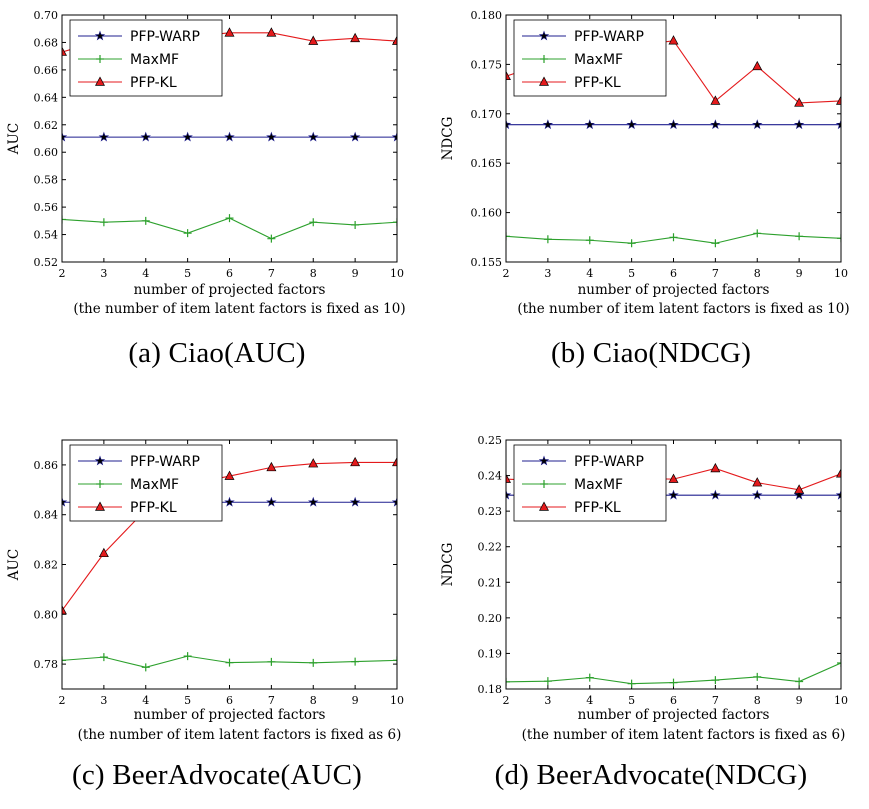 The height and width of the screenshot is (809, 869). What do you see at coordinates (631, 700) in the screenshot?
I see `x-tick-label: 5` at bounding box center [631, 700].